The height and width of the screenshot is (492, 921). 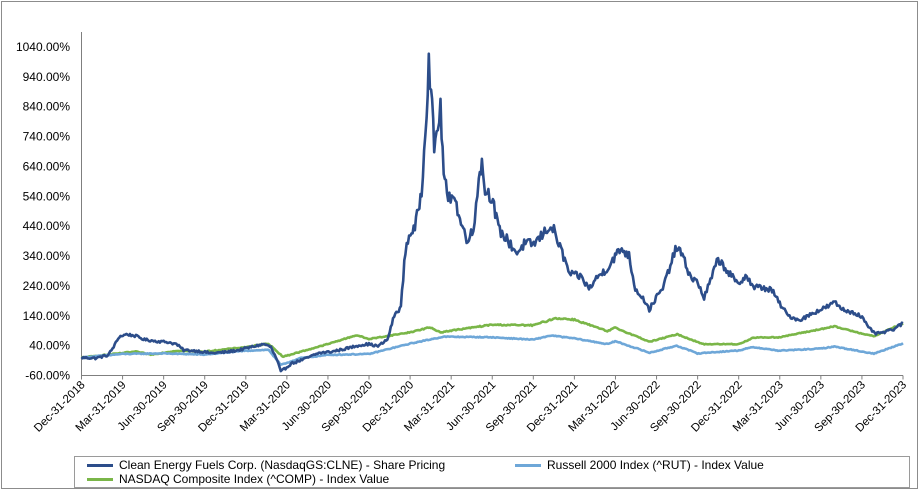 What do you see at coordinates (47, 137) in the screenshot?
I see `y-tick-label: 740.00%` at bounding box center [47, 137].